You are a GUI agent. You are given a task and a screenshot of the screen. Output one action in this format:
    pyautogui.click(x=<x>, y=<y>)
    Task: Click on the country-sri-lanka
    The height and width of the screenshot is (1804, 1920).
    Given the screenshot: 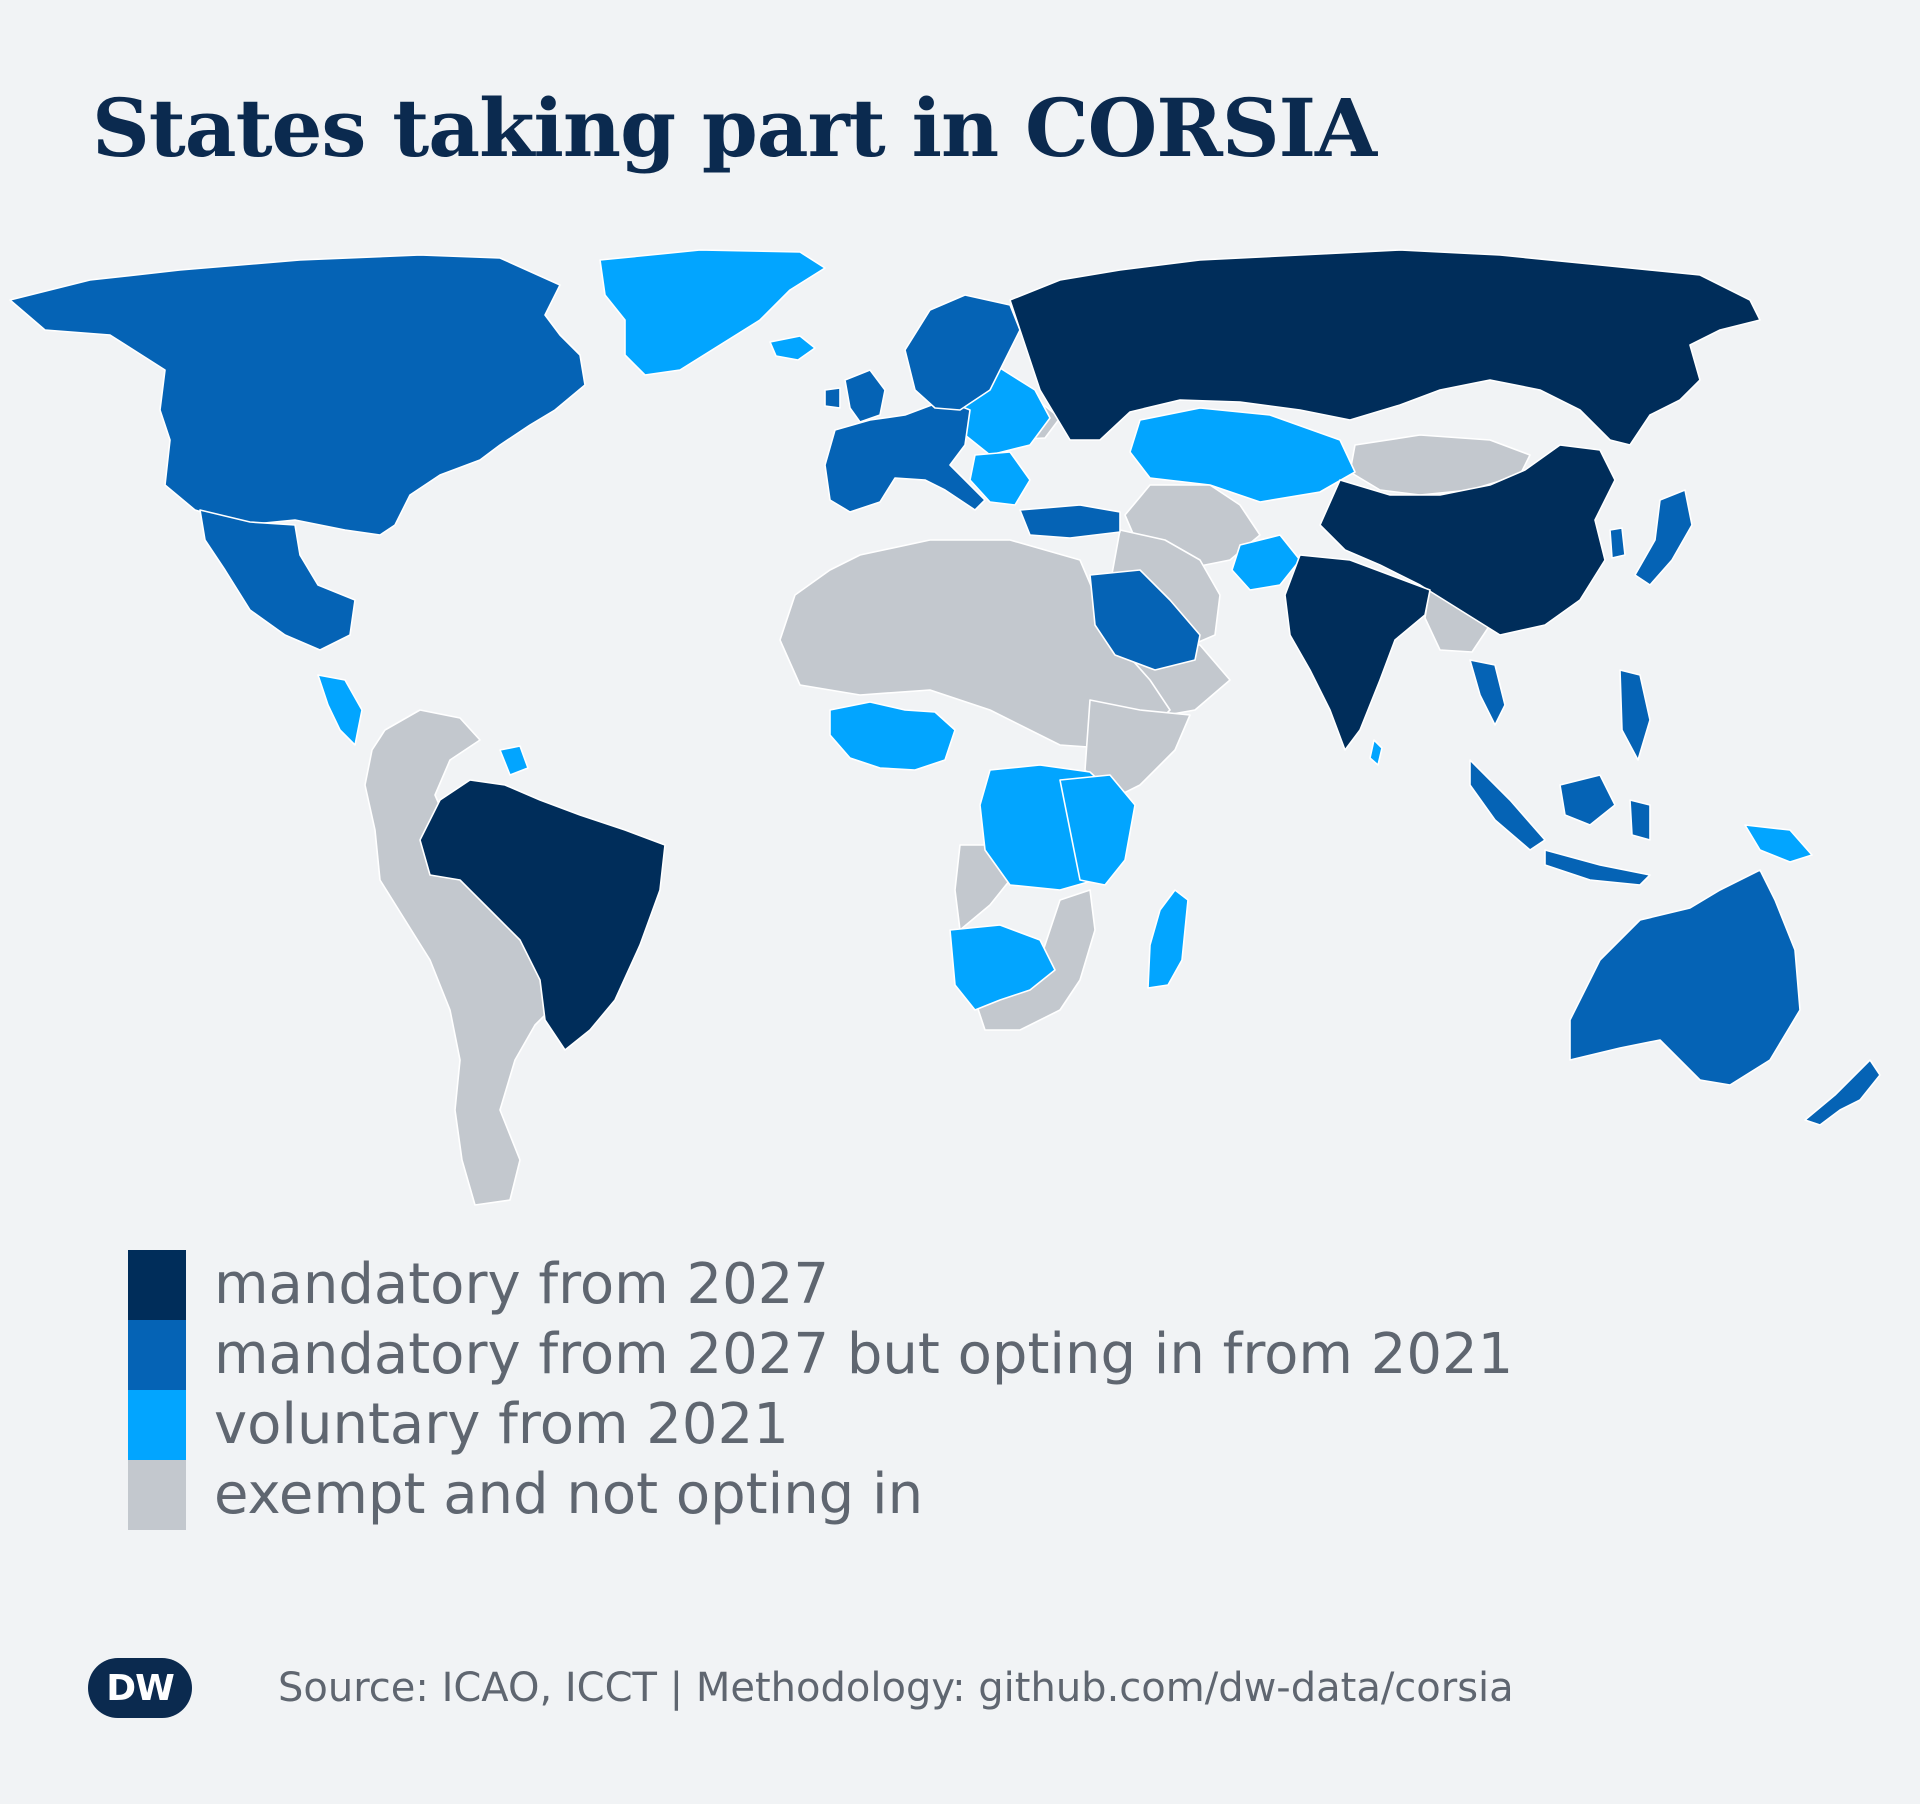 What is the action you would take?
    pyautogui.click(x=1376, y=752)
    